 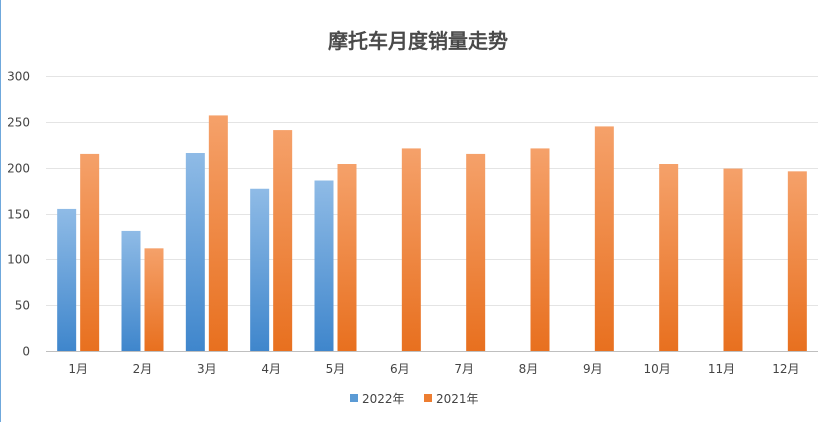 What do you see at coordinates (336, 369) in the screenshot?
I see `x-tick-label: 5月` at bounding box center [336, 369].